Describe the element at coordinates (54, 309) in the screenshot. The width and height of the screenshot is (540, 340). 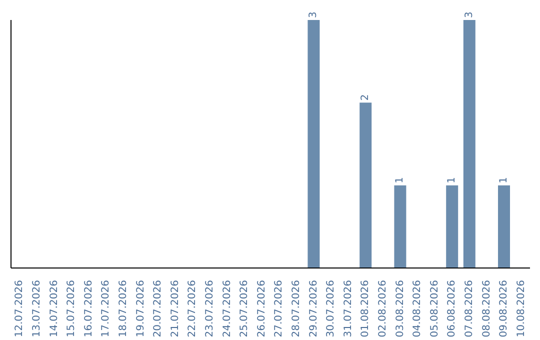
I see `x-tick-label: 14.07.2026` at that location.